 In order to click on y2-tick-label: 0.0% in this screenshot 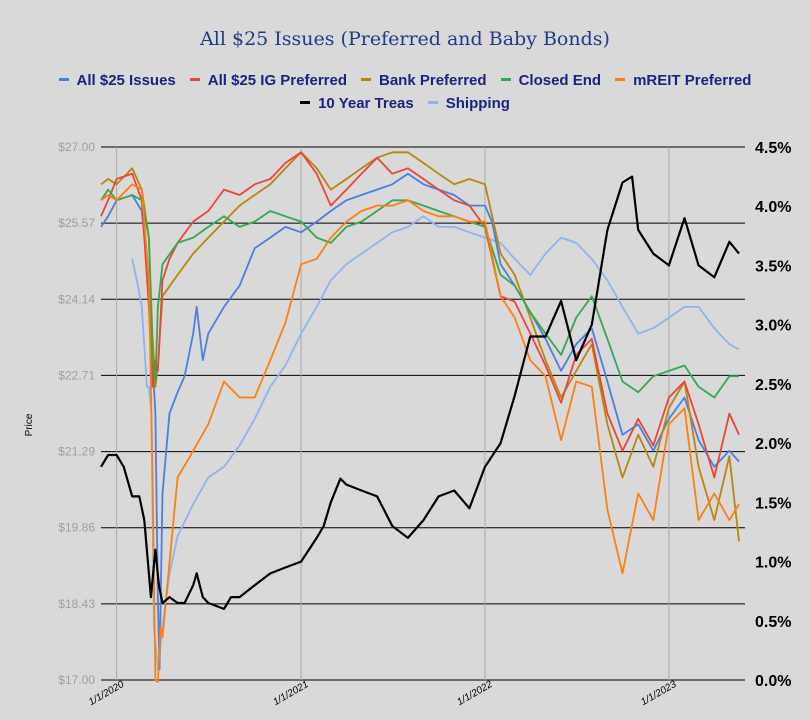, I will do `click(773, 681)`.